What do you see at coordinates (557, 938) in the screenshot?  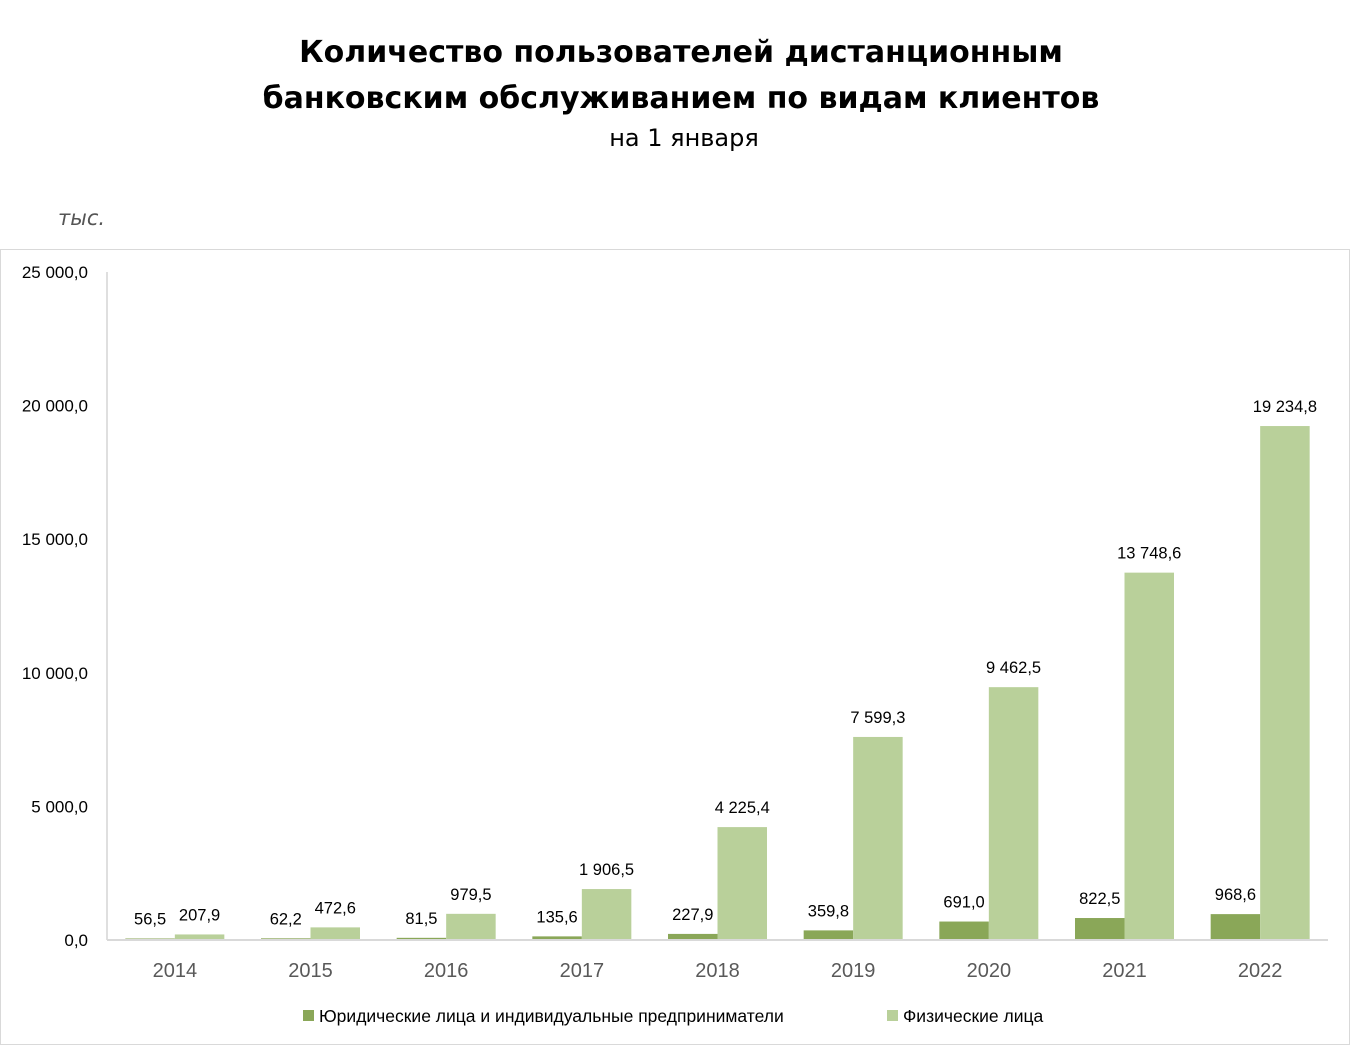 I see `bar-legal-2017` at bounding box center [557, 938].